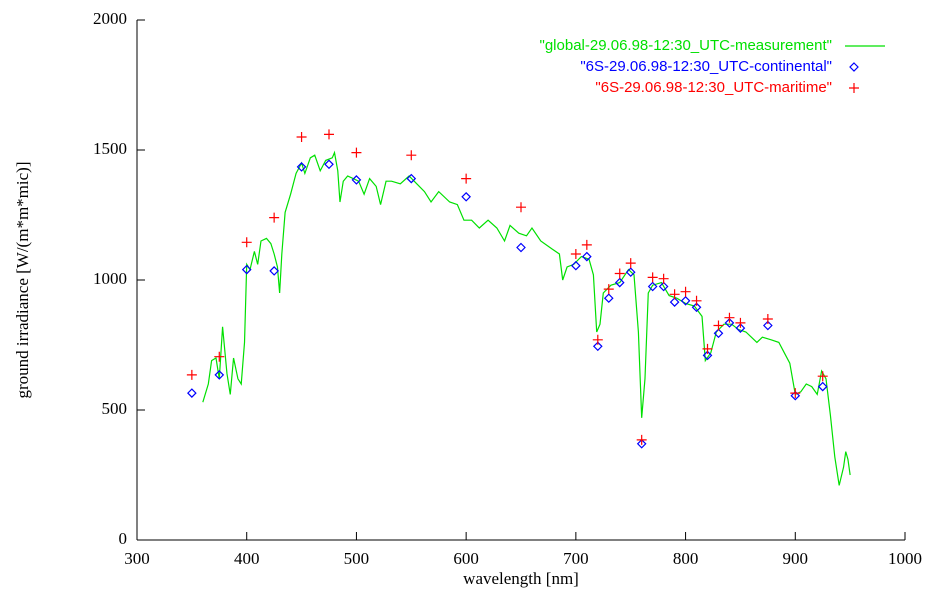 The image size is (927, 595). I want to click on x-tick-label: 500, so click(357, 558).